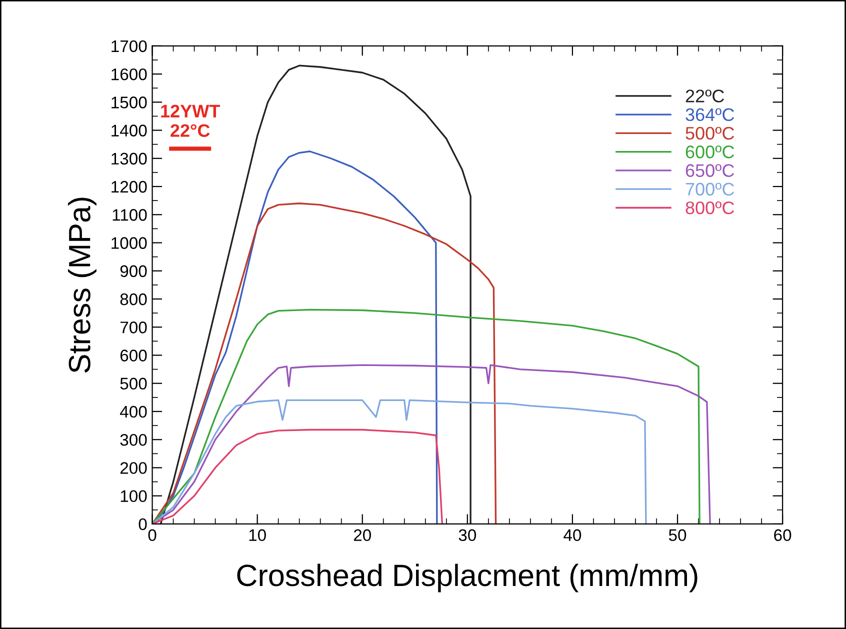  What do you see at coordinates (129, 243) in the screenshot?
I see `y-tick-label: 1000` at bounding box center [129, 243].